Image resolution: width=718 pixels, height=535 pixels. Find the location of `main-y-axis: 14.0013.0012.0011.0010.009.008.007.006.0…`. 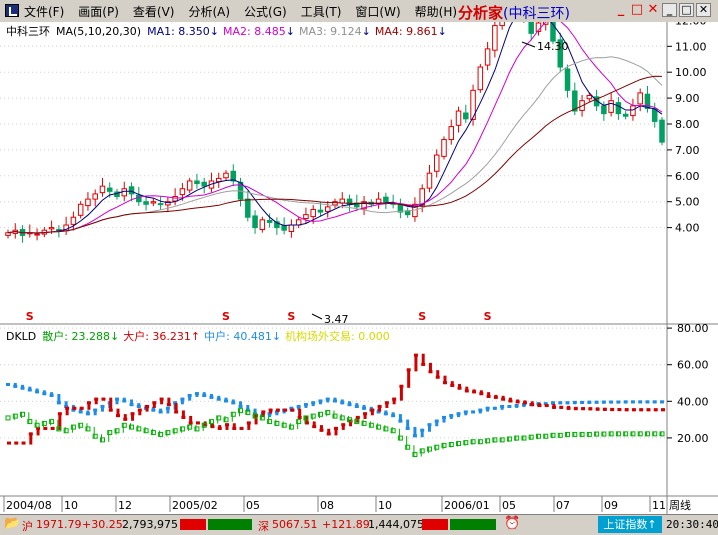

main-y-axis: 14.0013.0012.0011.0010.009.008.007.006.0… is located at coordinates (687, 117).